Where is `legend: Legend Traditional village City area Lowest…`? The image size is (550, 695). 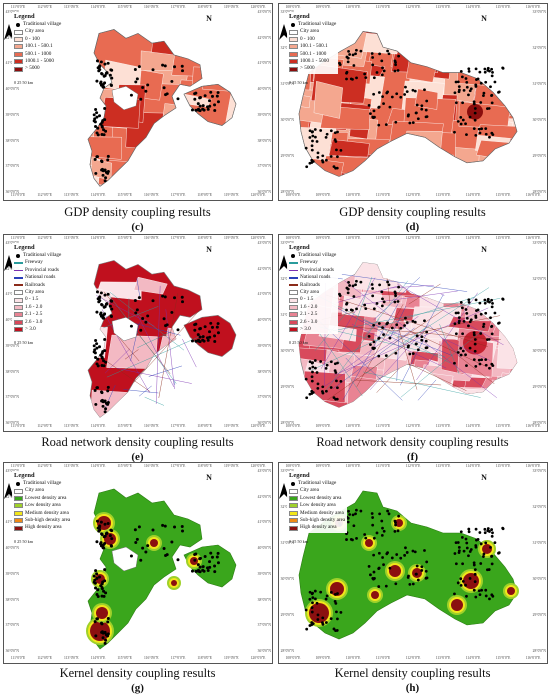
legend: Legend Traditional village City area Lowest… is located at coordinates (42, 502).